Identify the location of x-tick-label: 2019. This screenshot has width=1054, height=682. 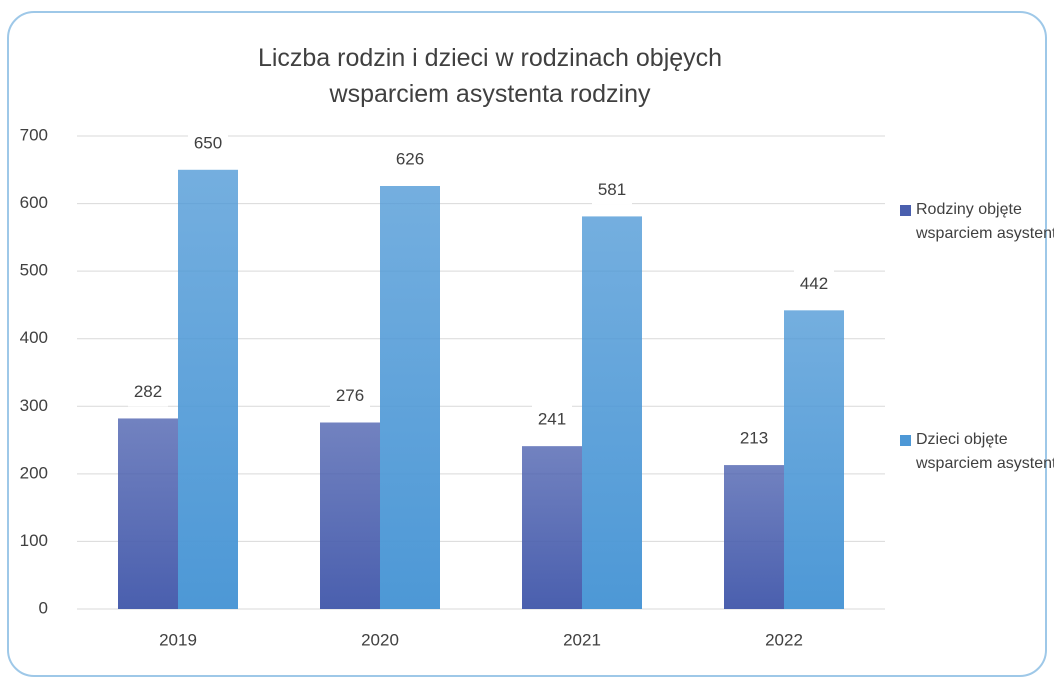
(178, 639).